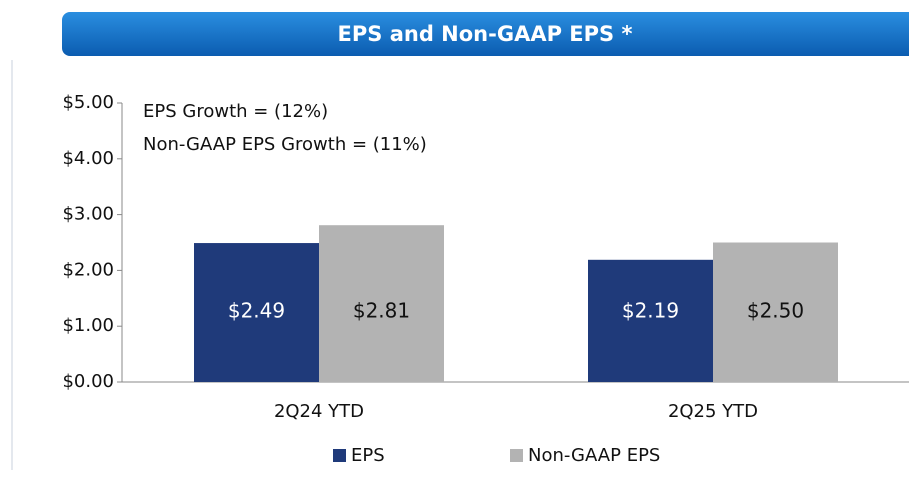 The height and width of the screenshot is (482, 909). What do you see at coordinates (88, 269) in the screenshot?
I see `y-tick-label: $2.00` at bounding box center [88, 269].